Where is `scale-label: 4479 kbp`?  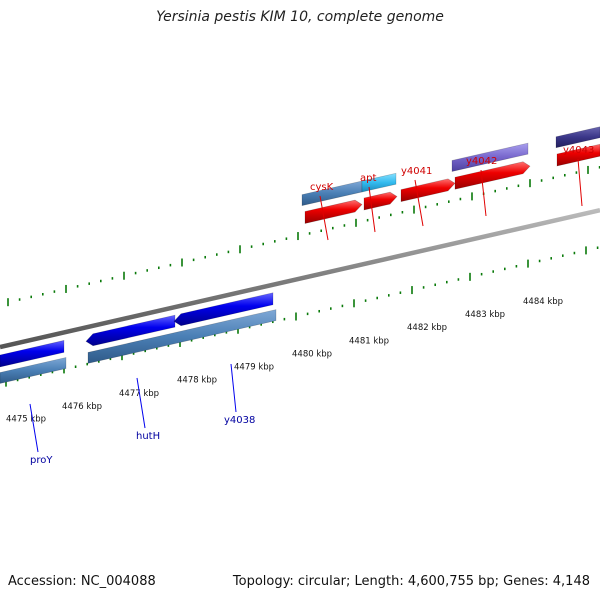 scale-label: 4479 kbp is located at coordinates (254, 368).